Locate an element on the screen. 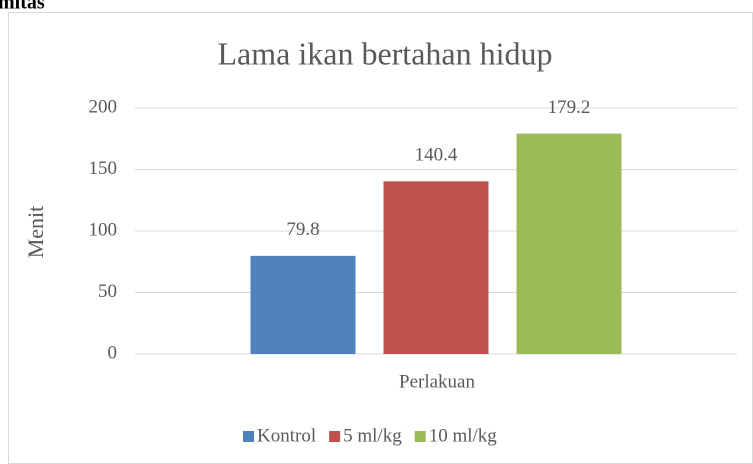 The width and height of the screenshot is (753, 464). y-tick-label: 50 is located at coordinates (107, 291).